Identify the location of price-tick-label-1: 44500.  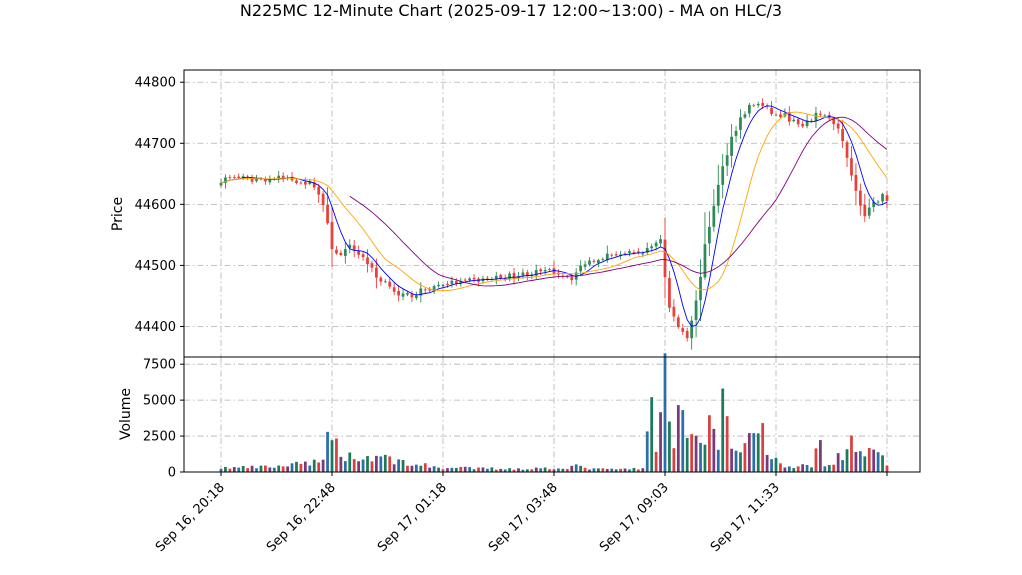
(155, 266).